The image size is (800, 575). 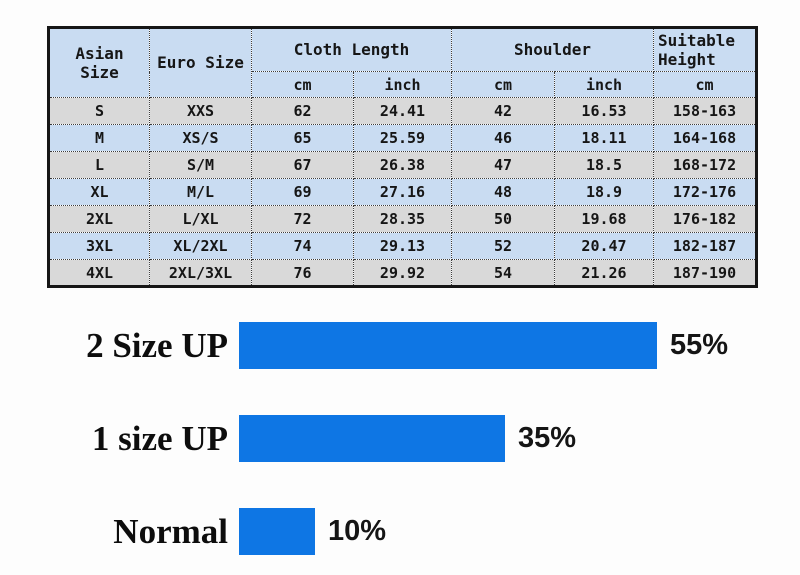 I want to click on table-cell: 62, so click(x=302, y=111).